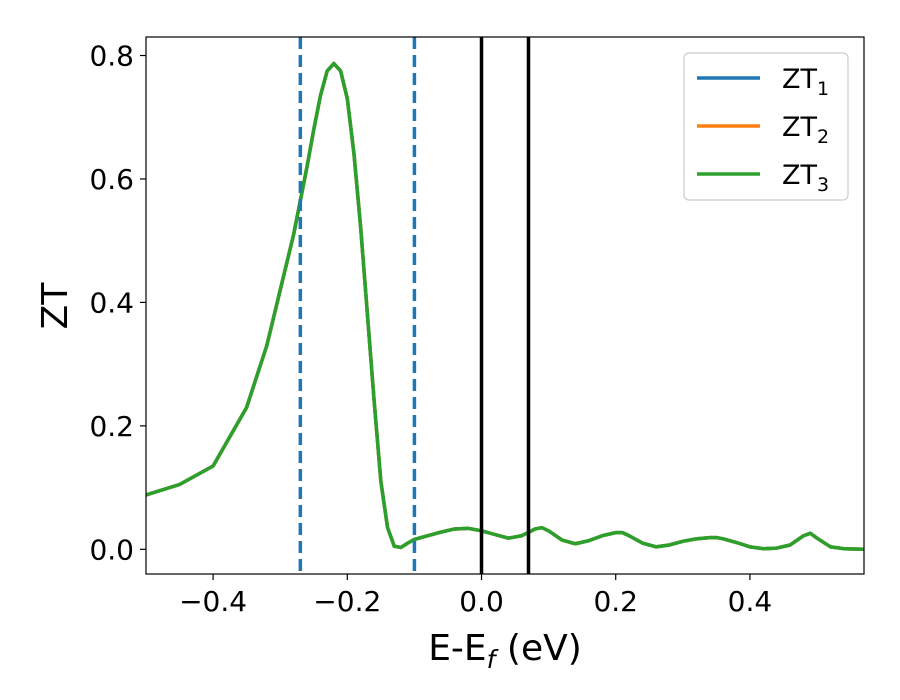 The image size is (900, 700). Describe the element at coordinates (111, 302) in the screenshot. I see `y-tick-label: 0.4` at that location.